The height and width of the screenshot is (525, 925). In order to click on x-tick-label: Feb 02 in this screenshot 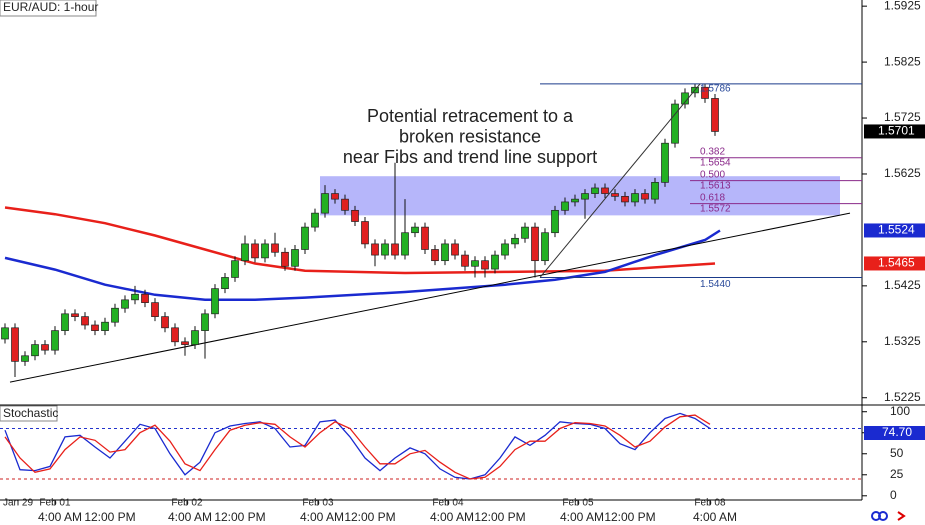, I will do `click(187, 503)`.